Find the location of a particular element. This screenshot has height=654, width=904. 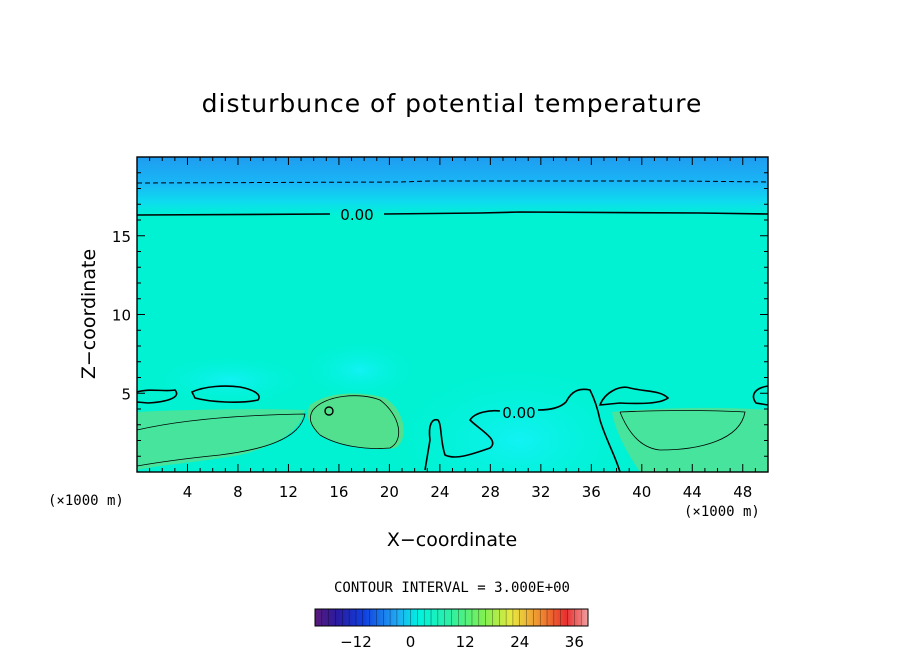

colorbar-tick-label: 36 is located at coordinates (574, 642).